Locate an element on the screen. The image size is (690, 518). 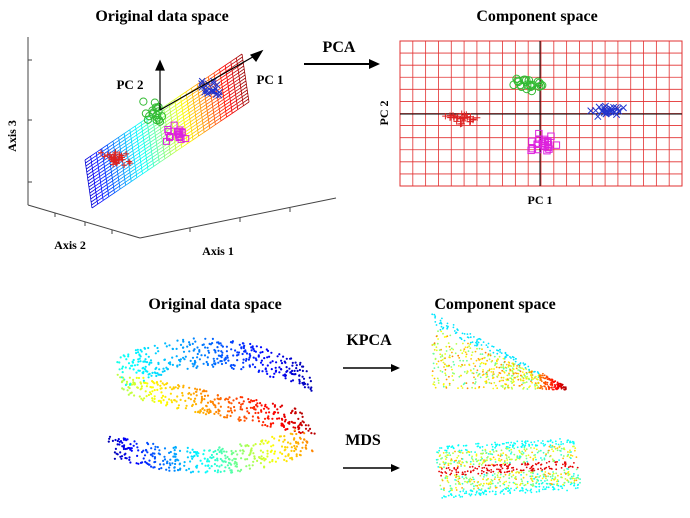
plus-marker is located at coordinates (110, 154).